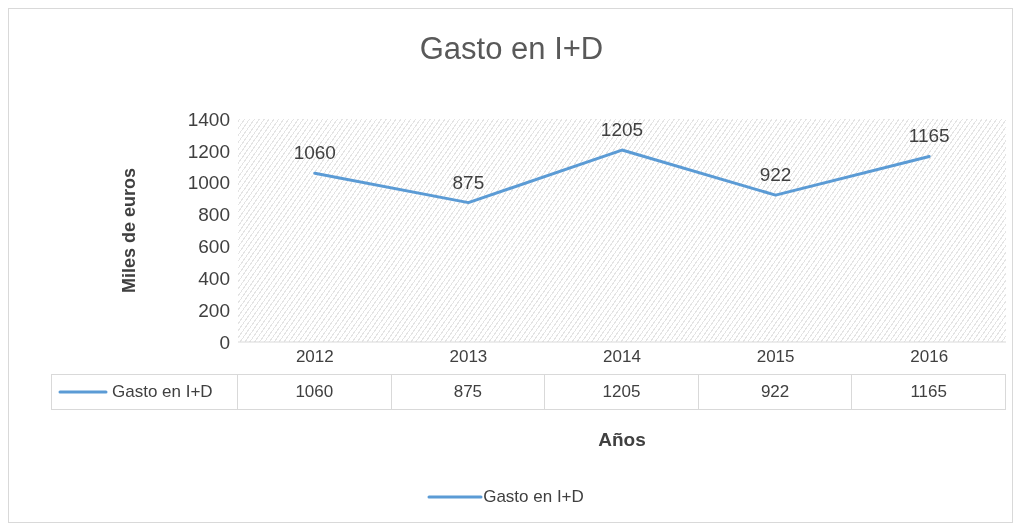  What do you see at coordinates (775, 357) in the screenshot?
I see `x-tick-label: 2015` at bounding box center [775, 357].